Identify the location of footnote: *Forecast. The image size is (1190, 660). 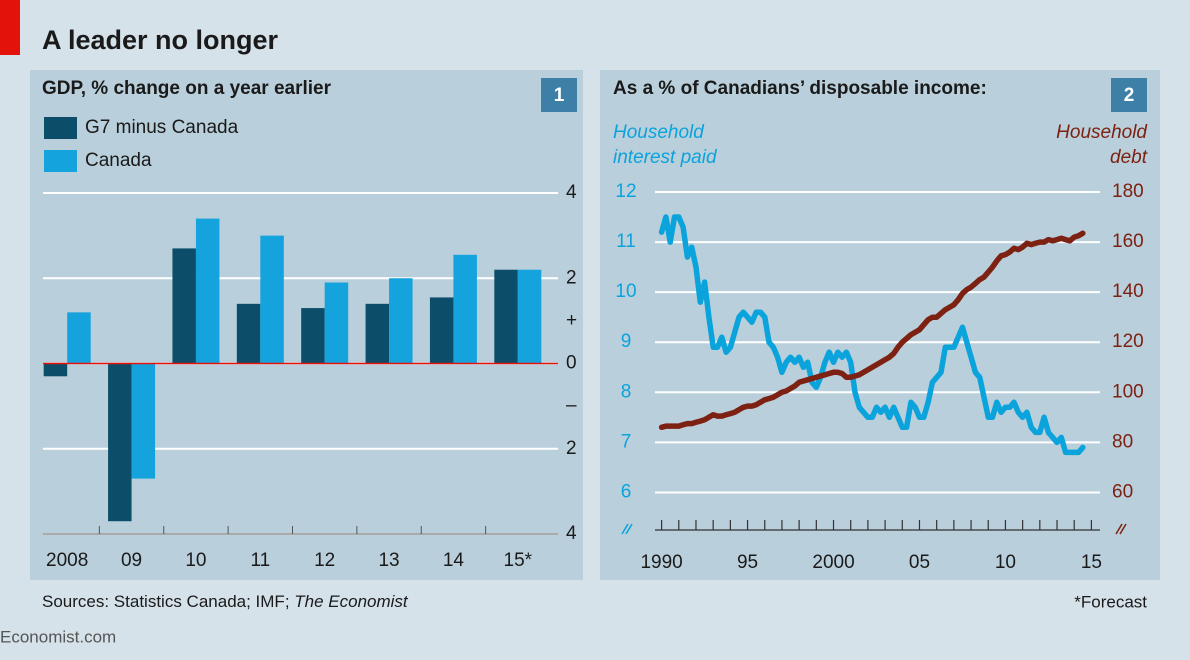
(1110, 601).